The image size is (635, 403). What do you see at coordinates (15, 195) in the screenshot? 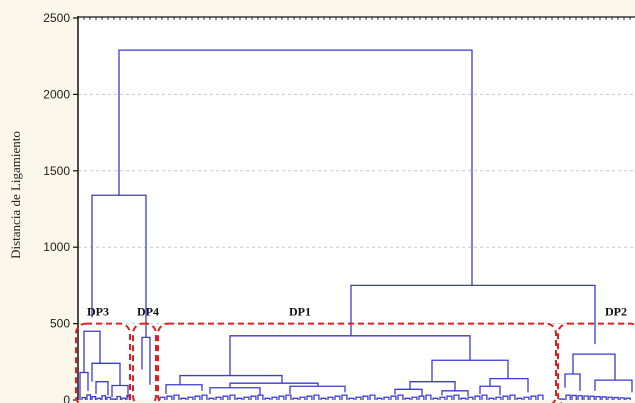
I see `y-axis-label: Distancia de Ligamiento` at bounding box center [15, 195].